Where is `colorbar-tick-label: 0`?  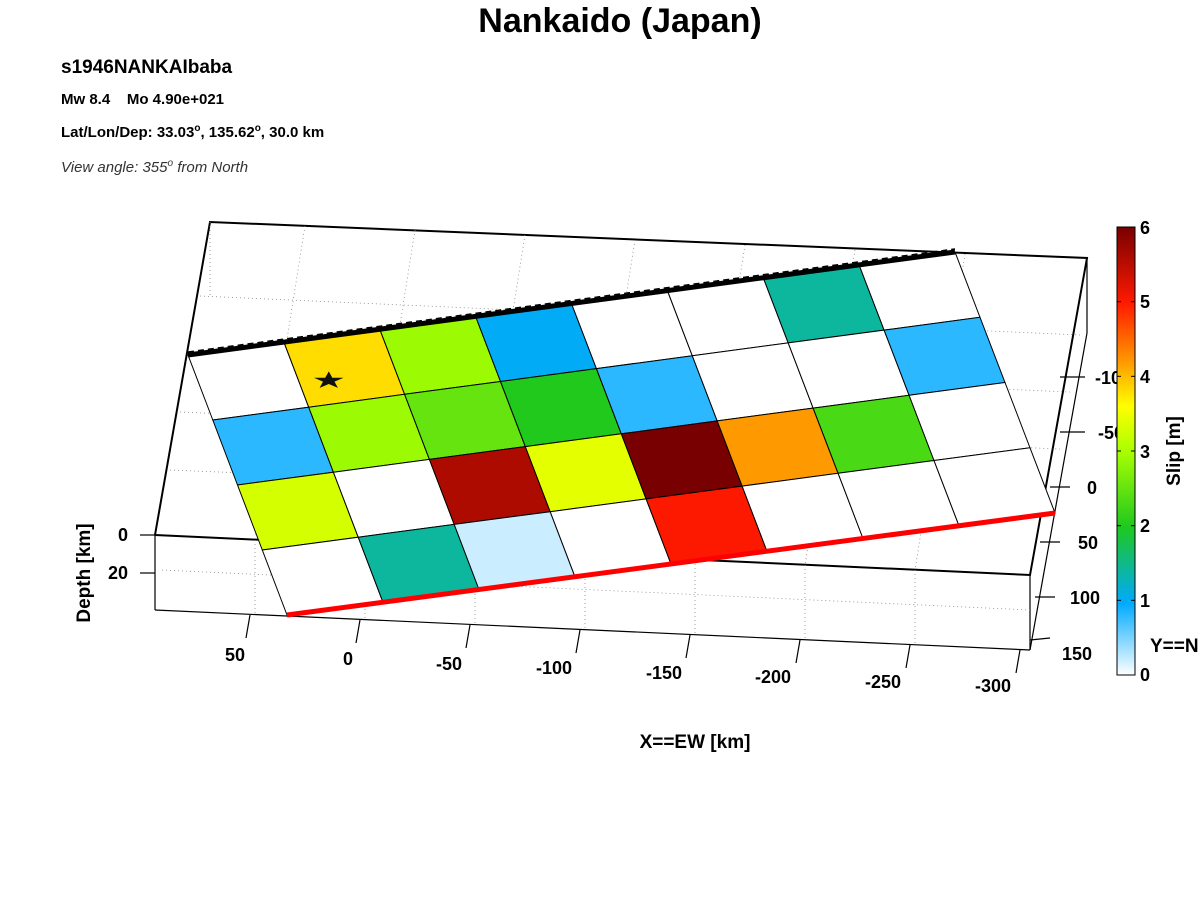
colorbar-tick-label: 0 is located at coordinates (1145, 675).